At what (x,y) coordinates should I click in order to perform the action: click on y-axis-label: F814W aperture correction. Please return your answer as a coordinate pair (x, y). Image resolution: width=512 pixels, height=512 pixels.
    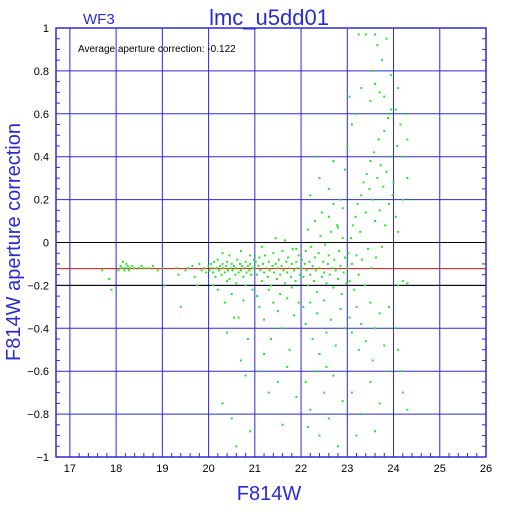
    Looking at the image, I should click on (14, 242).